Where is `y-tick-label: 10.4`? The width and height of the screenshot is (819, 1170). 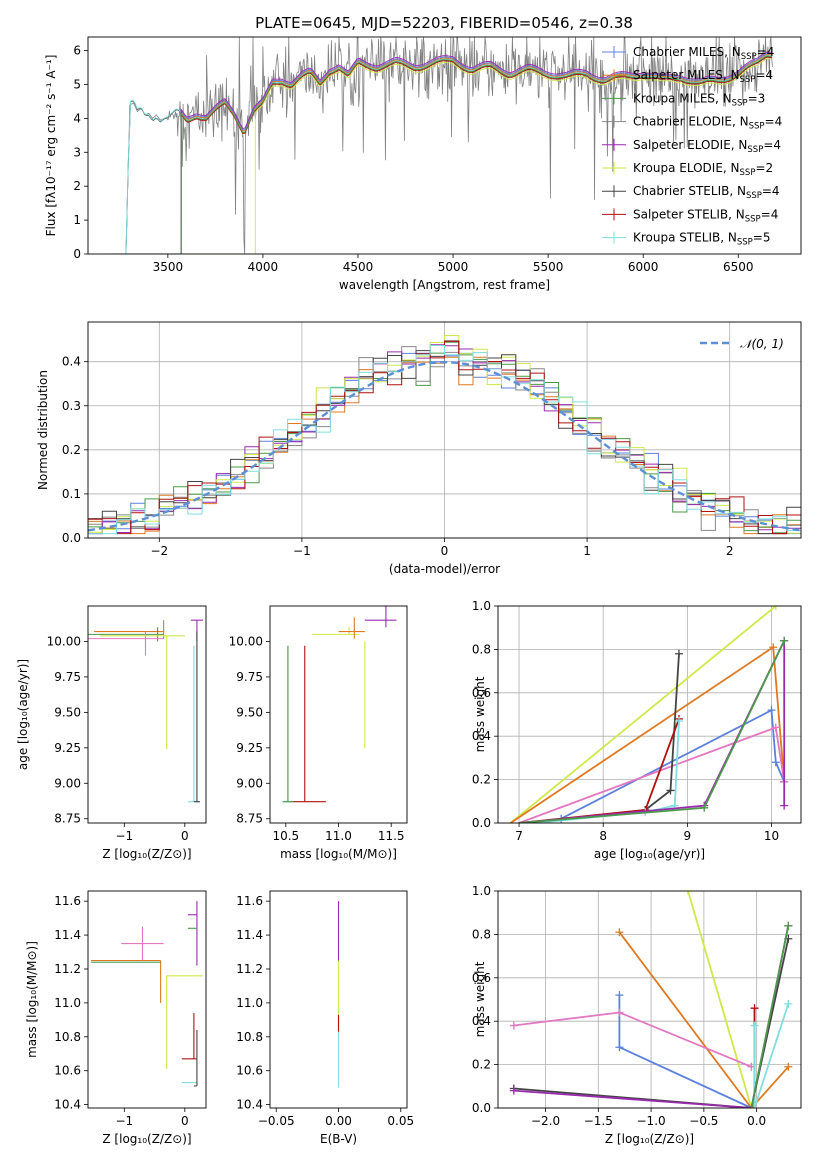
y-tick-label: 10.4 is located at coordinates (67, 1105).